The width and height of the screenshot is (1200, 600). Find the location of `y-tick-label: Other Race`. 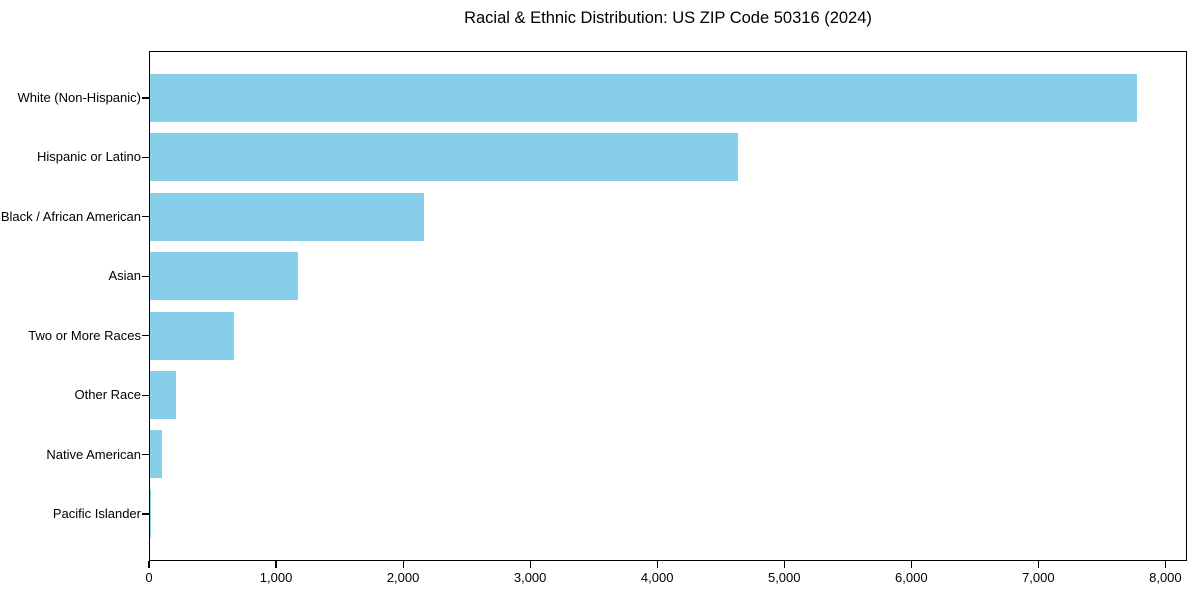

y-tick-label: Other Race is located at coordinates (107, 395).